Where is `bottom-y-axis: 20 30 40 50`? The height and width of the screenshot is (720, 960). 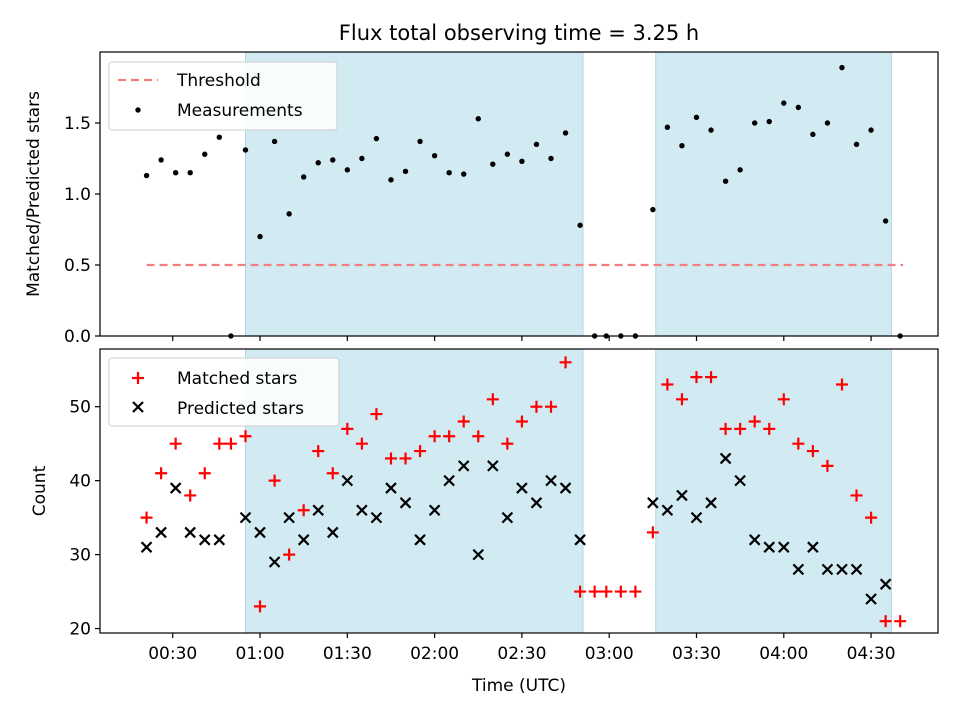
bottom-y-axis: 20 30 40 50 is located at coordinates (84, 519).